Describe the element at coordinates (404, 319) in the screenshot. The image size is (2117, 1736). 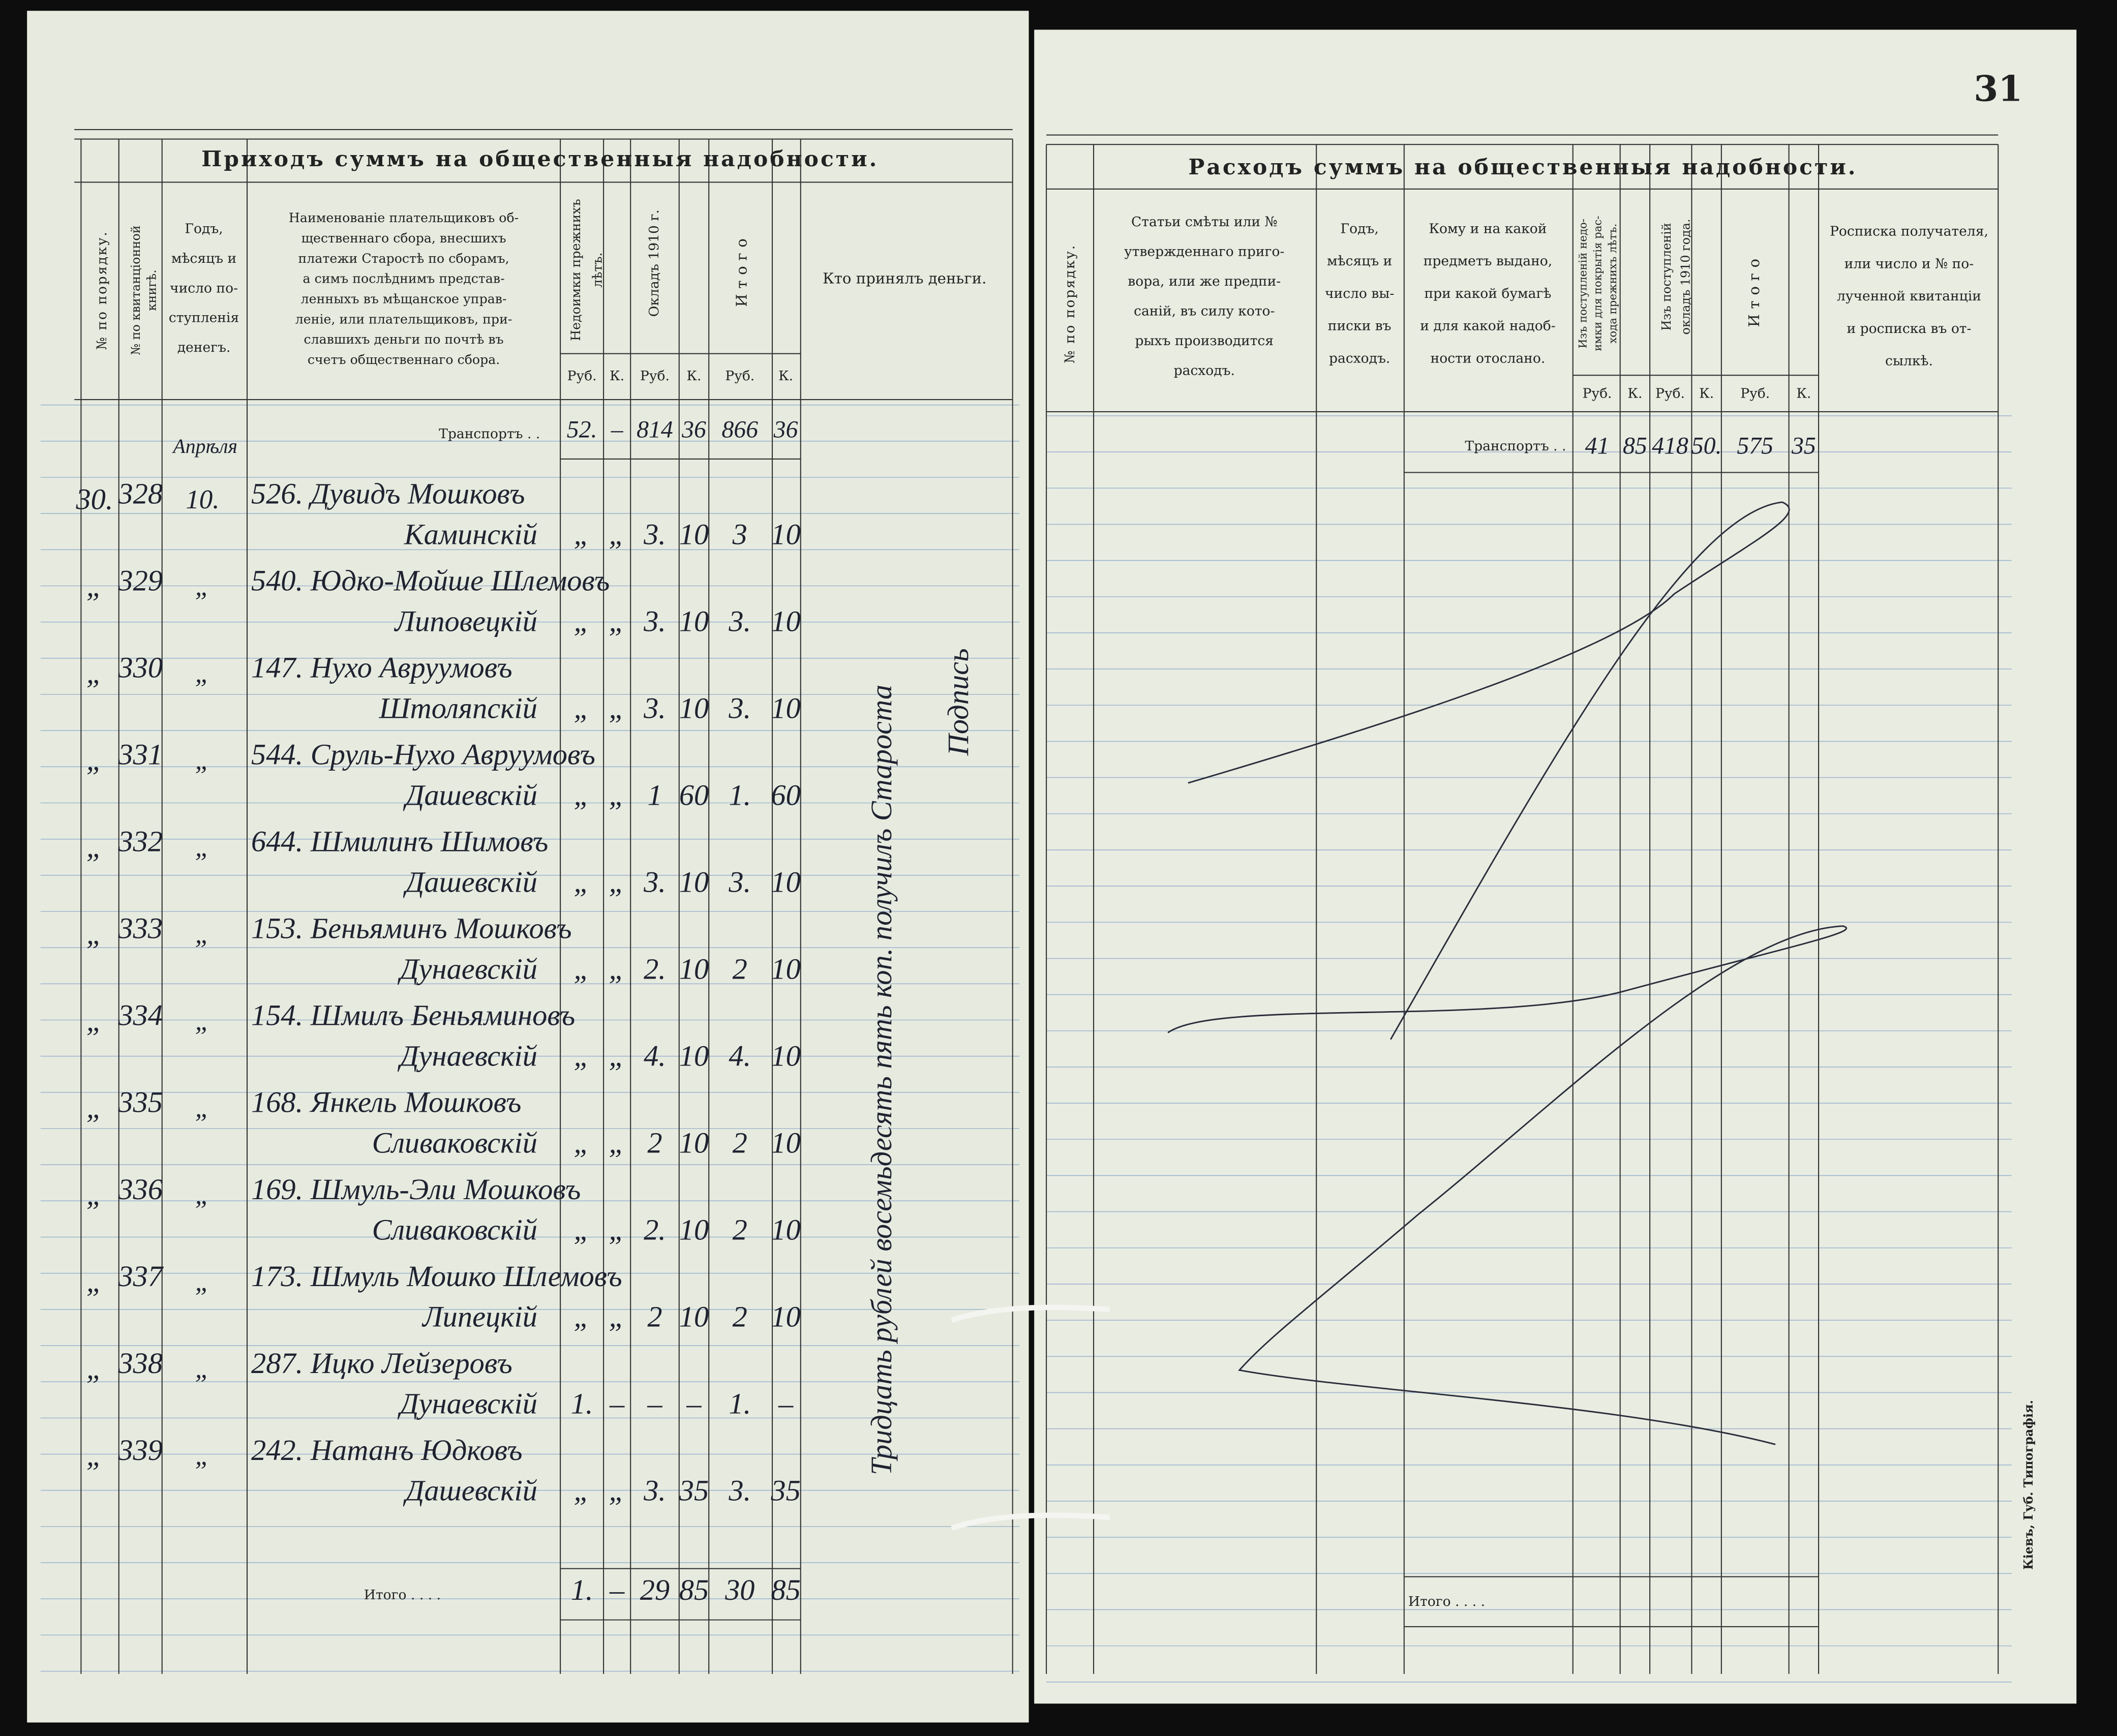
I see `header: леніе, или плательщиковъ, при-` at that location.